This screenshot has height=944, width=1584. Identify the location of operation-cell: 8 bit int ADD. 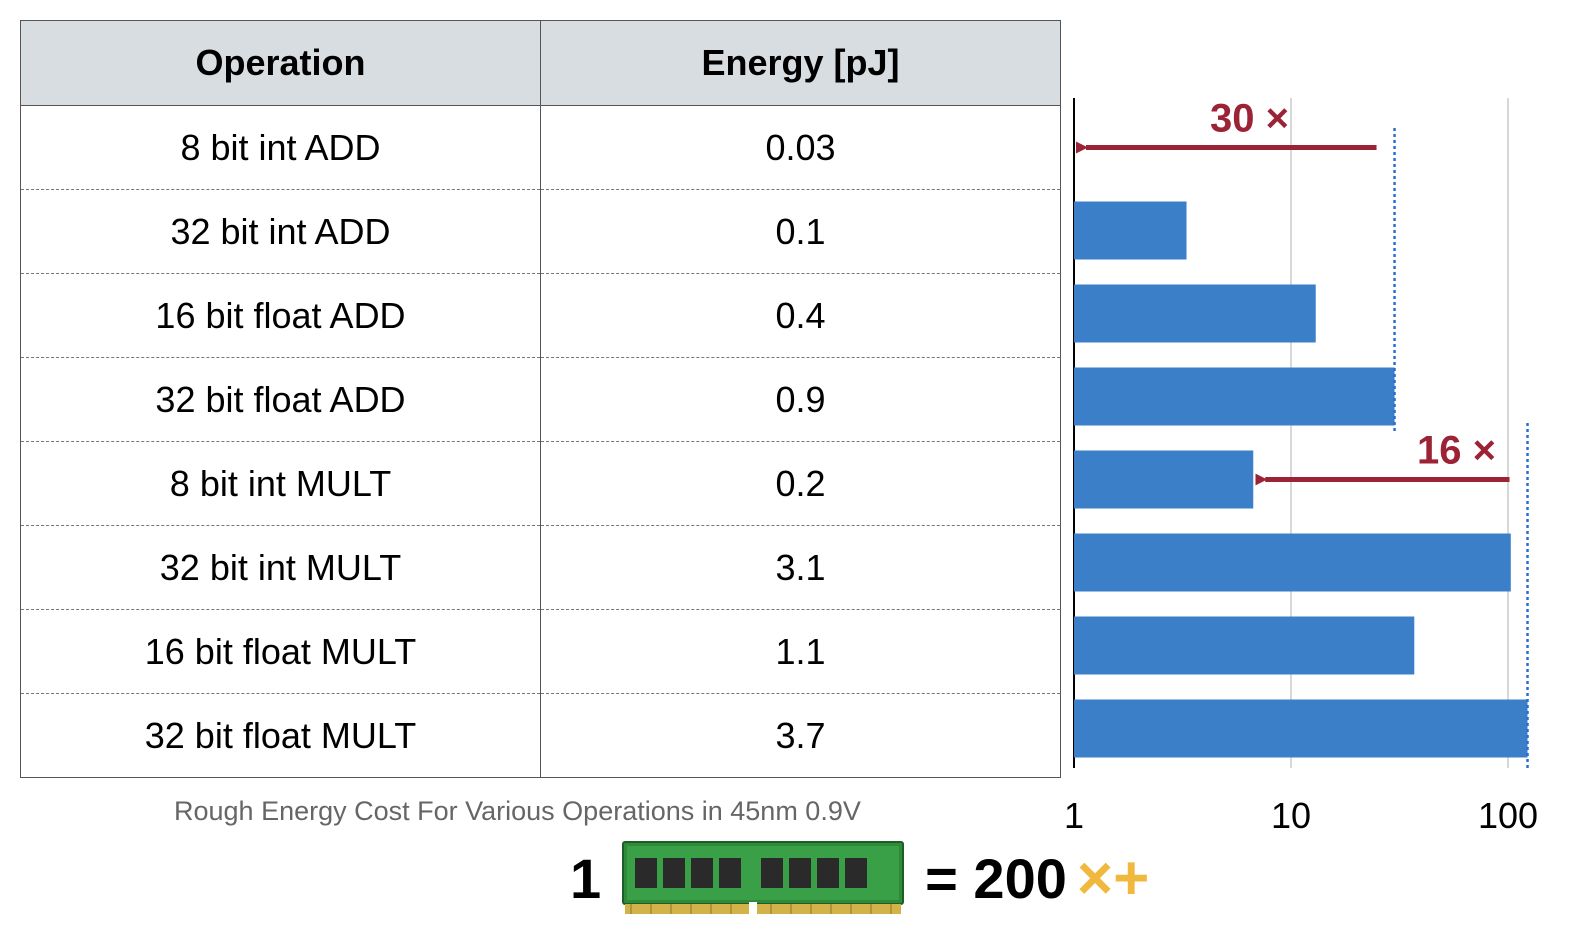
(280, 147).